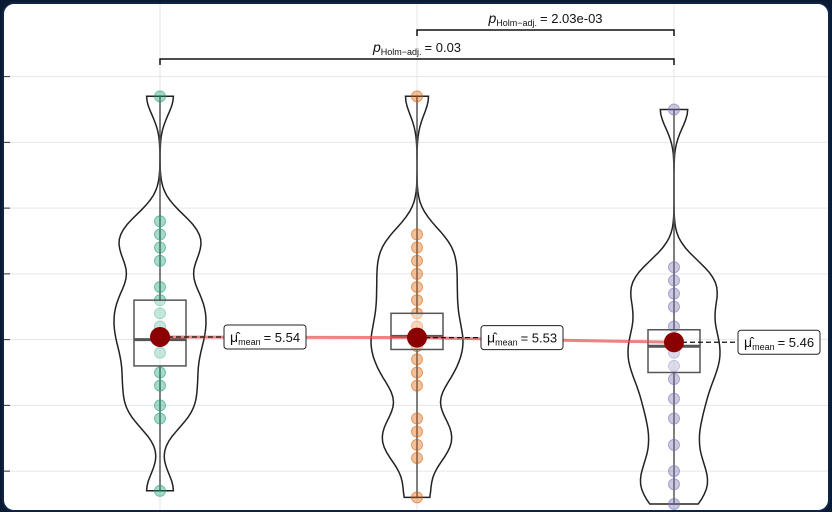  I want to click on p-value: = 2.03e-03, so click(571, 18).